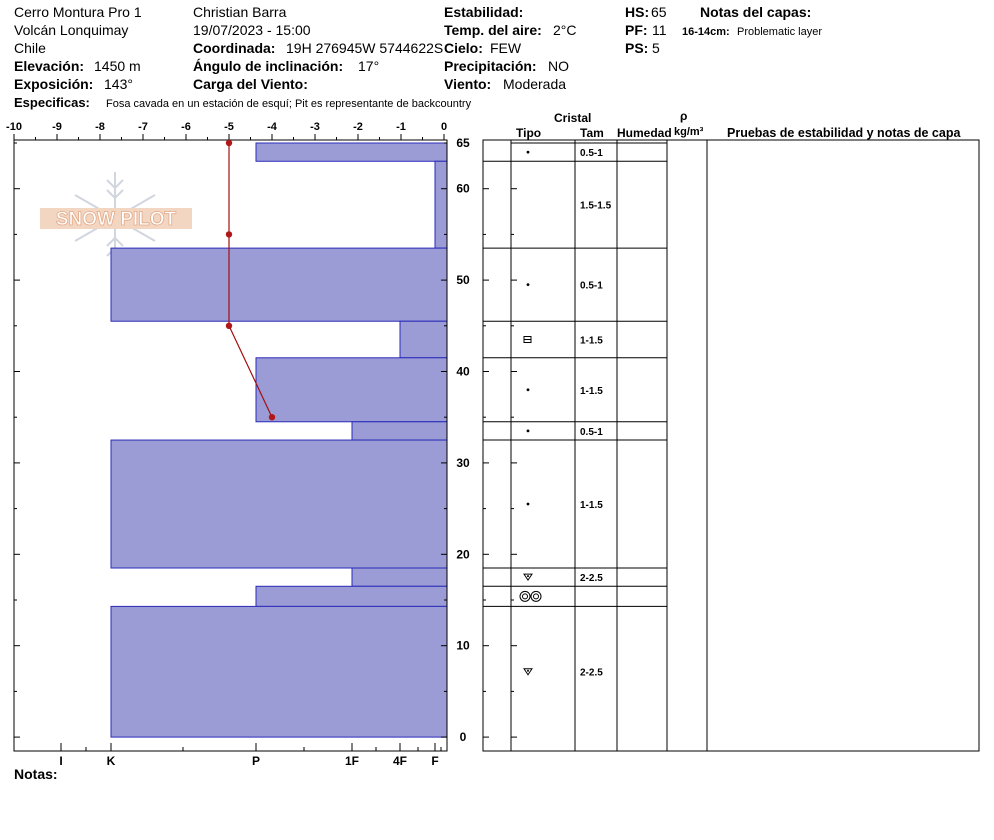  Describe the element at coordinates (558, 66) in the screenshot. I see `precip-value: NO` at that location.